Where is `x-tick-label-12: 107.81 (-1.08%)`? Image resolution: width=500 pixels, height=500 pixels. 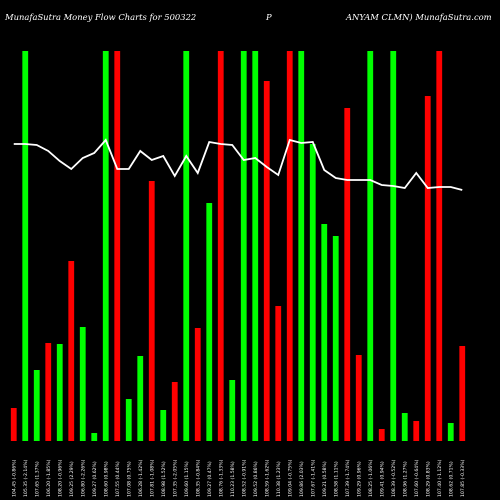
x-tick-label-12: 107.81 (-1.08%) is located at coordinates (153, 478).